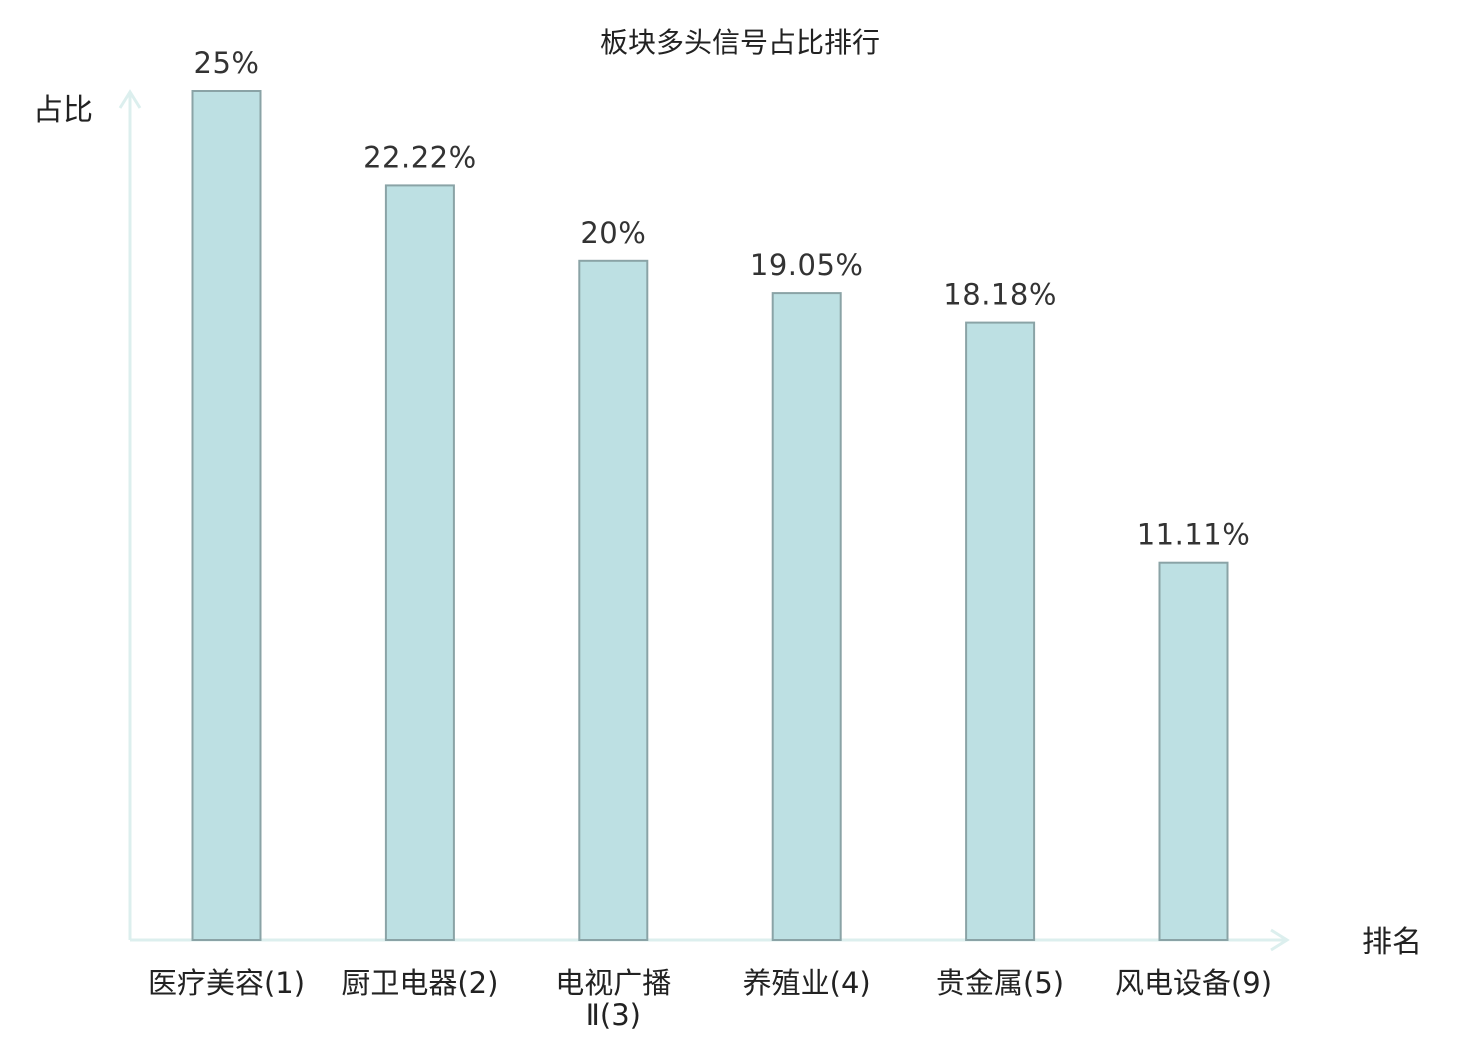 This screenshot has width=1480, height=1040. I want to click on category-label: 养殖业(4), so click(807, 983).